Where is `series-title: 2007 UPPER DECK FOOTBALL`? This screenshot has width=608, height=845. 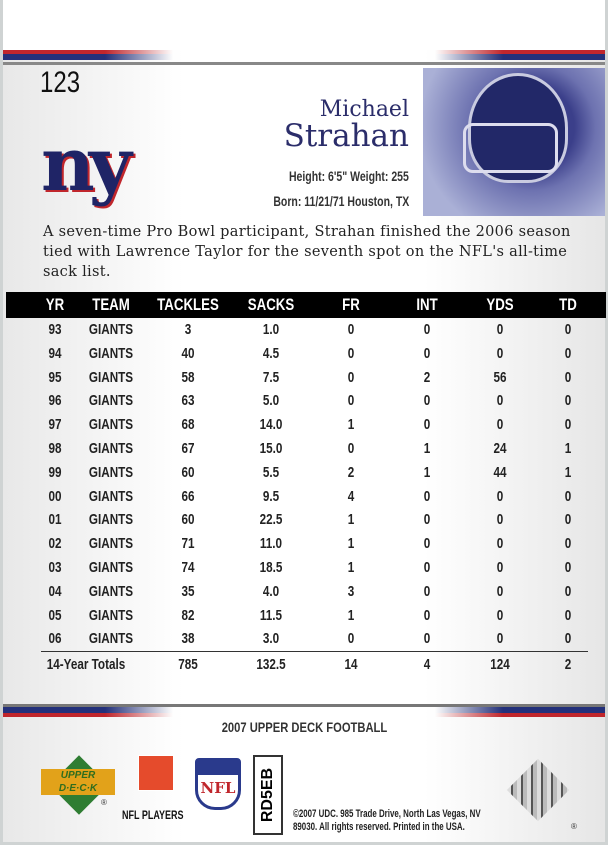 series-title: 2007 UPPER DECK FOOTBALL is located at coordinates (304, 727).